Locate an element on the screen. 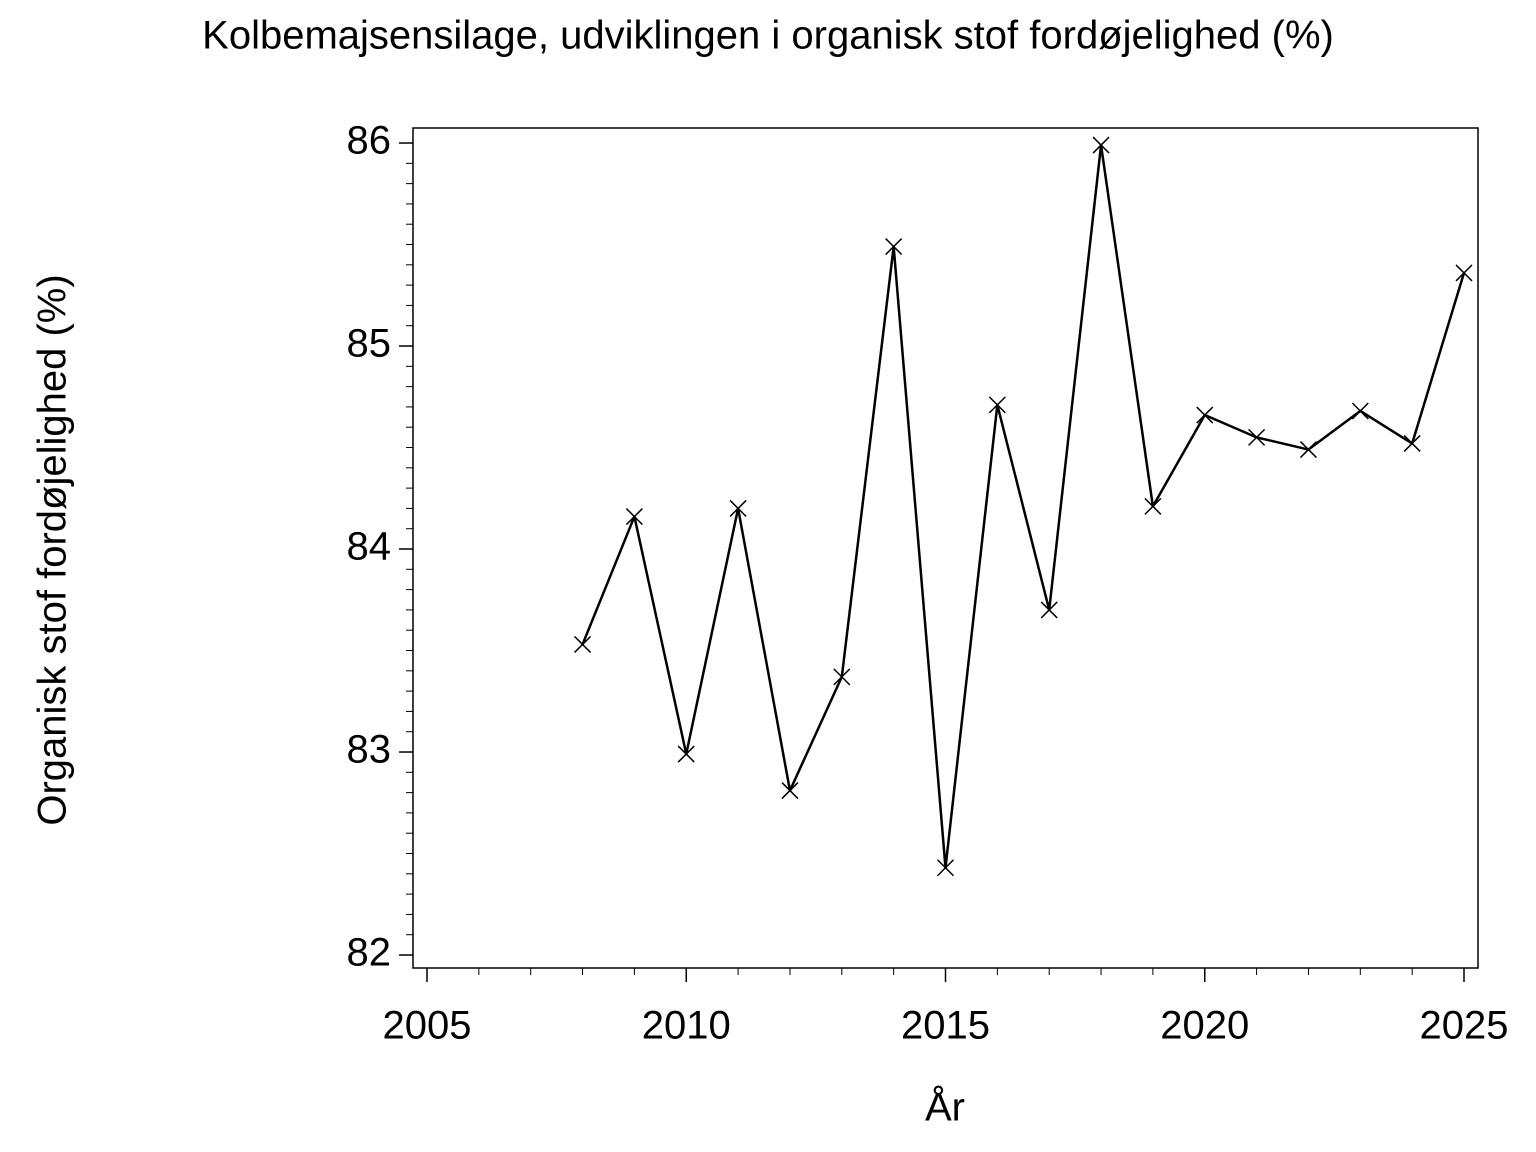 This screenshot has height=1152, width=1536. x-tick-label: 2010 is located at coordinates (686, 1026).